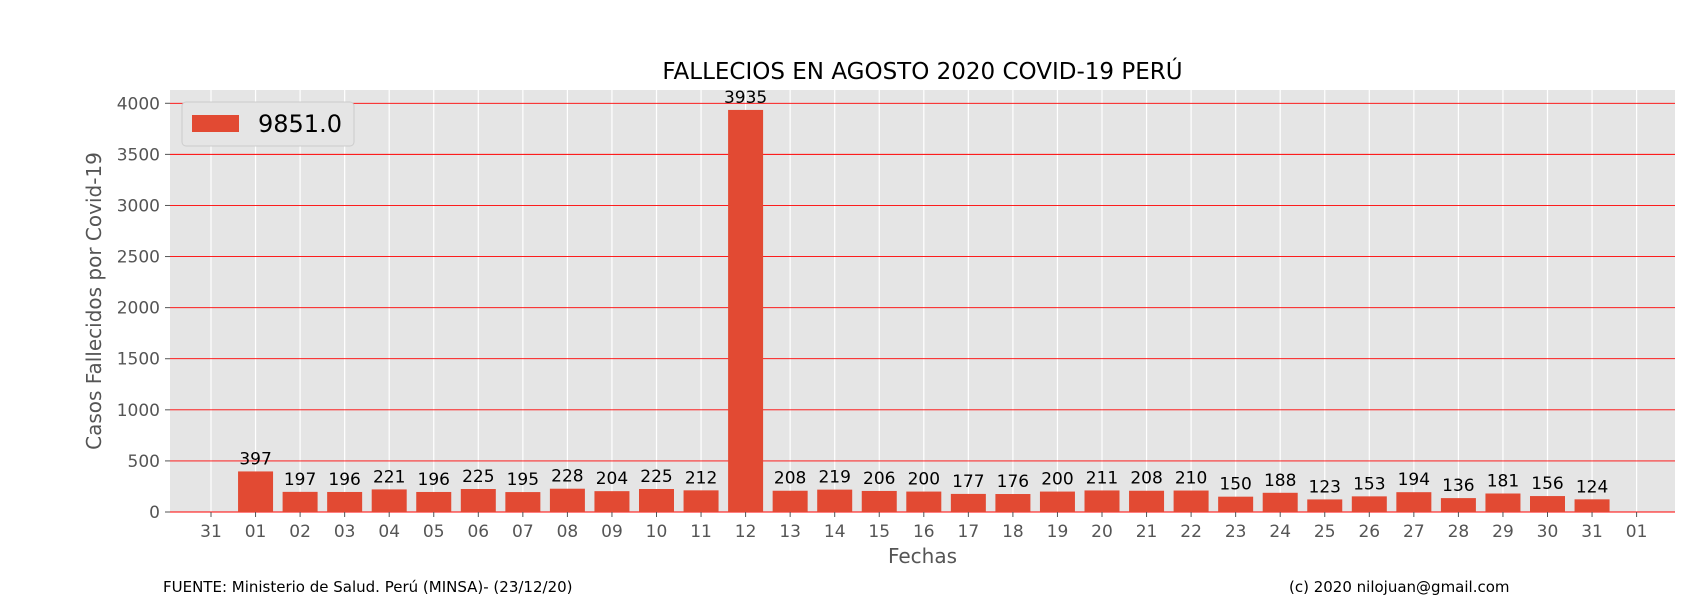 The width and height of the screenshot is (1687, 600). Describe the element at coordinates (138, 309) in the screenshot. I see `y-tick-label: 2000` at that location.